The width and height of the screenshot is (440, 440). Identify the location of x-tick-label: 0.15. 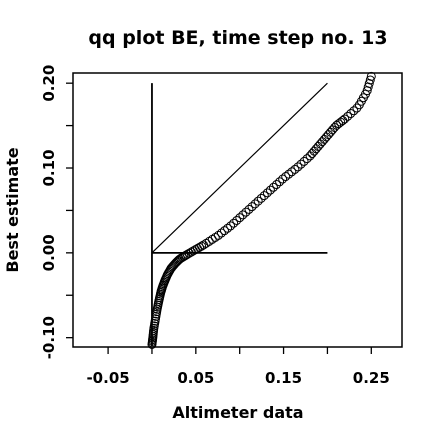
(283, 378).